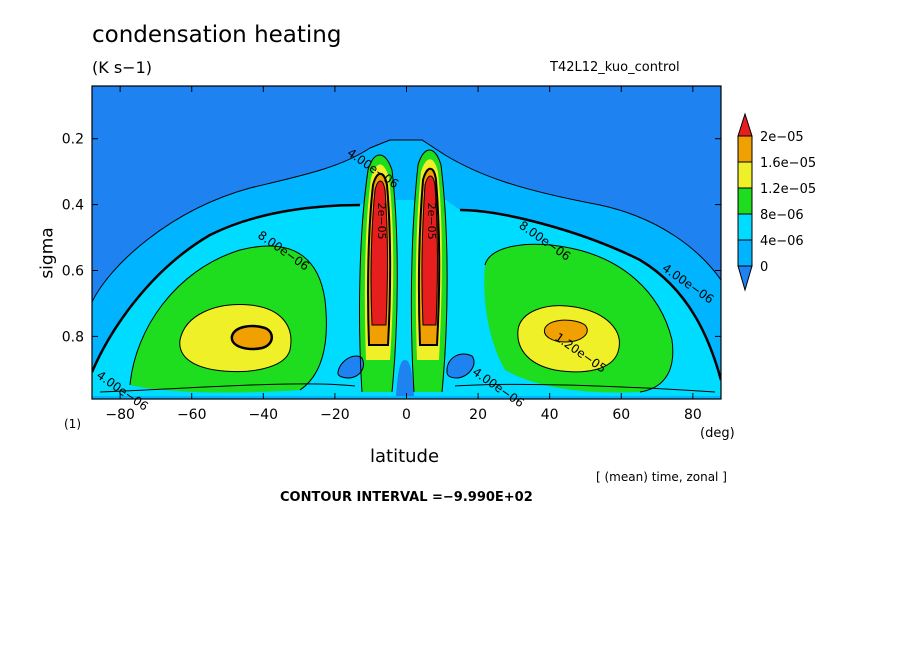 Image resolution: width=904 pixels, height=654 pixels. What do you see at coordinates (217, 35) in the screenshot?
I see `chart-title: condensation heating` at bounding box center [217, 35].